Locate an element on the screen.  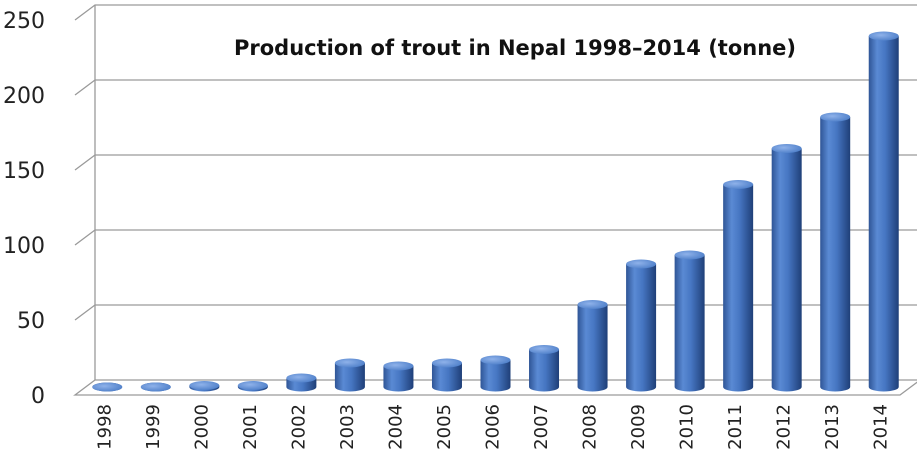
x-tick-label: 2011 is located at coordinates (735, 427).